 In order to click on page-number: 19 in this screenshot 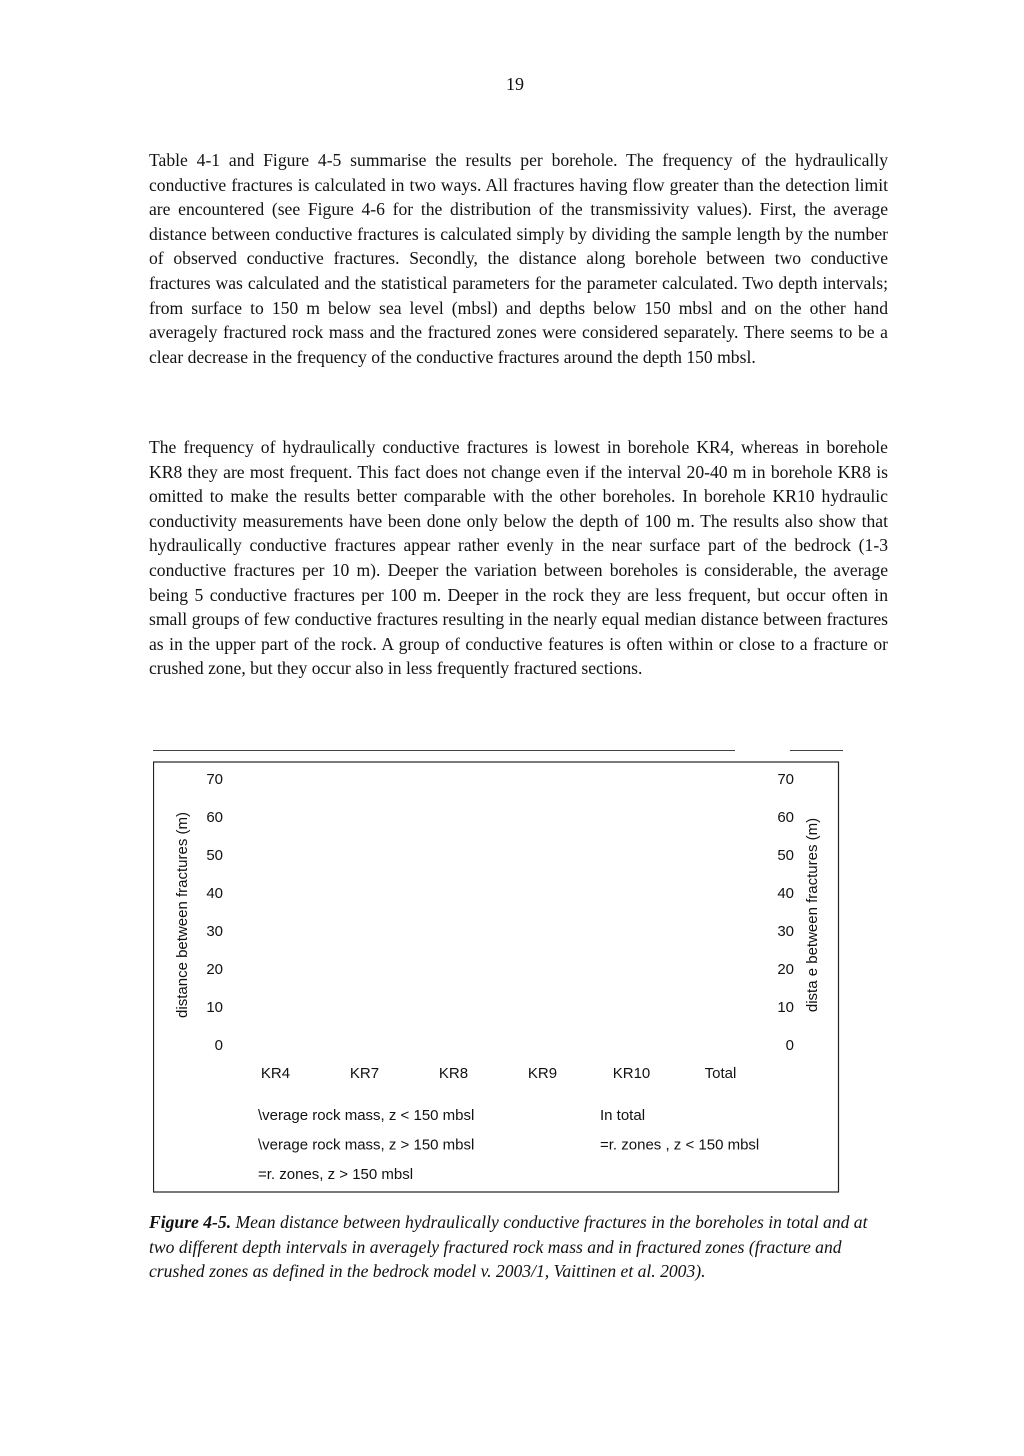, I will do `click(515, 84)`.